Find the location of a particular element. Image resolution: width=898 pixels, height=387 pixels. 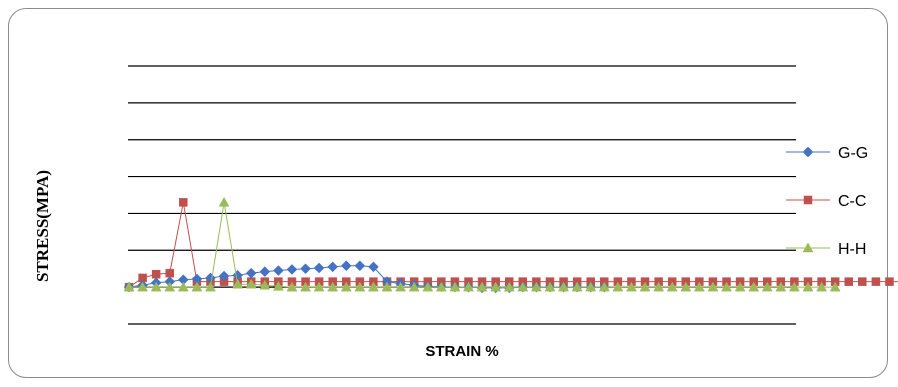

y-axis-title: STRESS(MPA) is located at coordinates (42, 226).